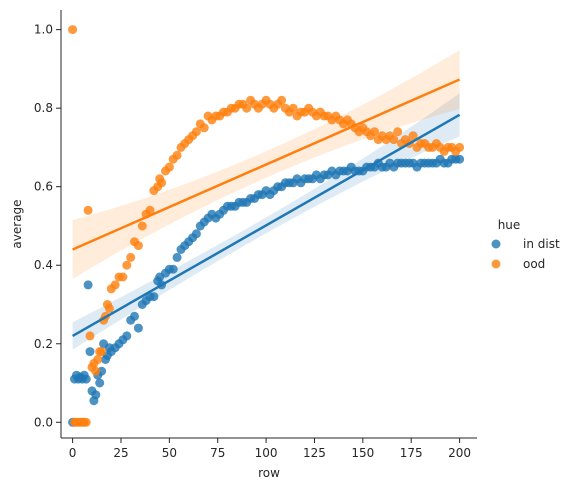 This screenshot has width=578, height=489. I want to click on legend-title: hue, so click(509, 225).